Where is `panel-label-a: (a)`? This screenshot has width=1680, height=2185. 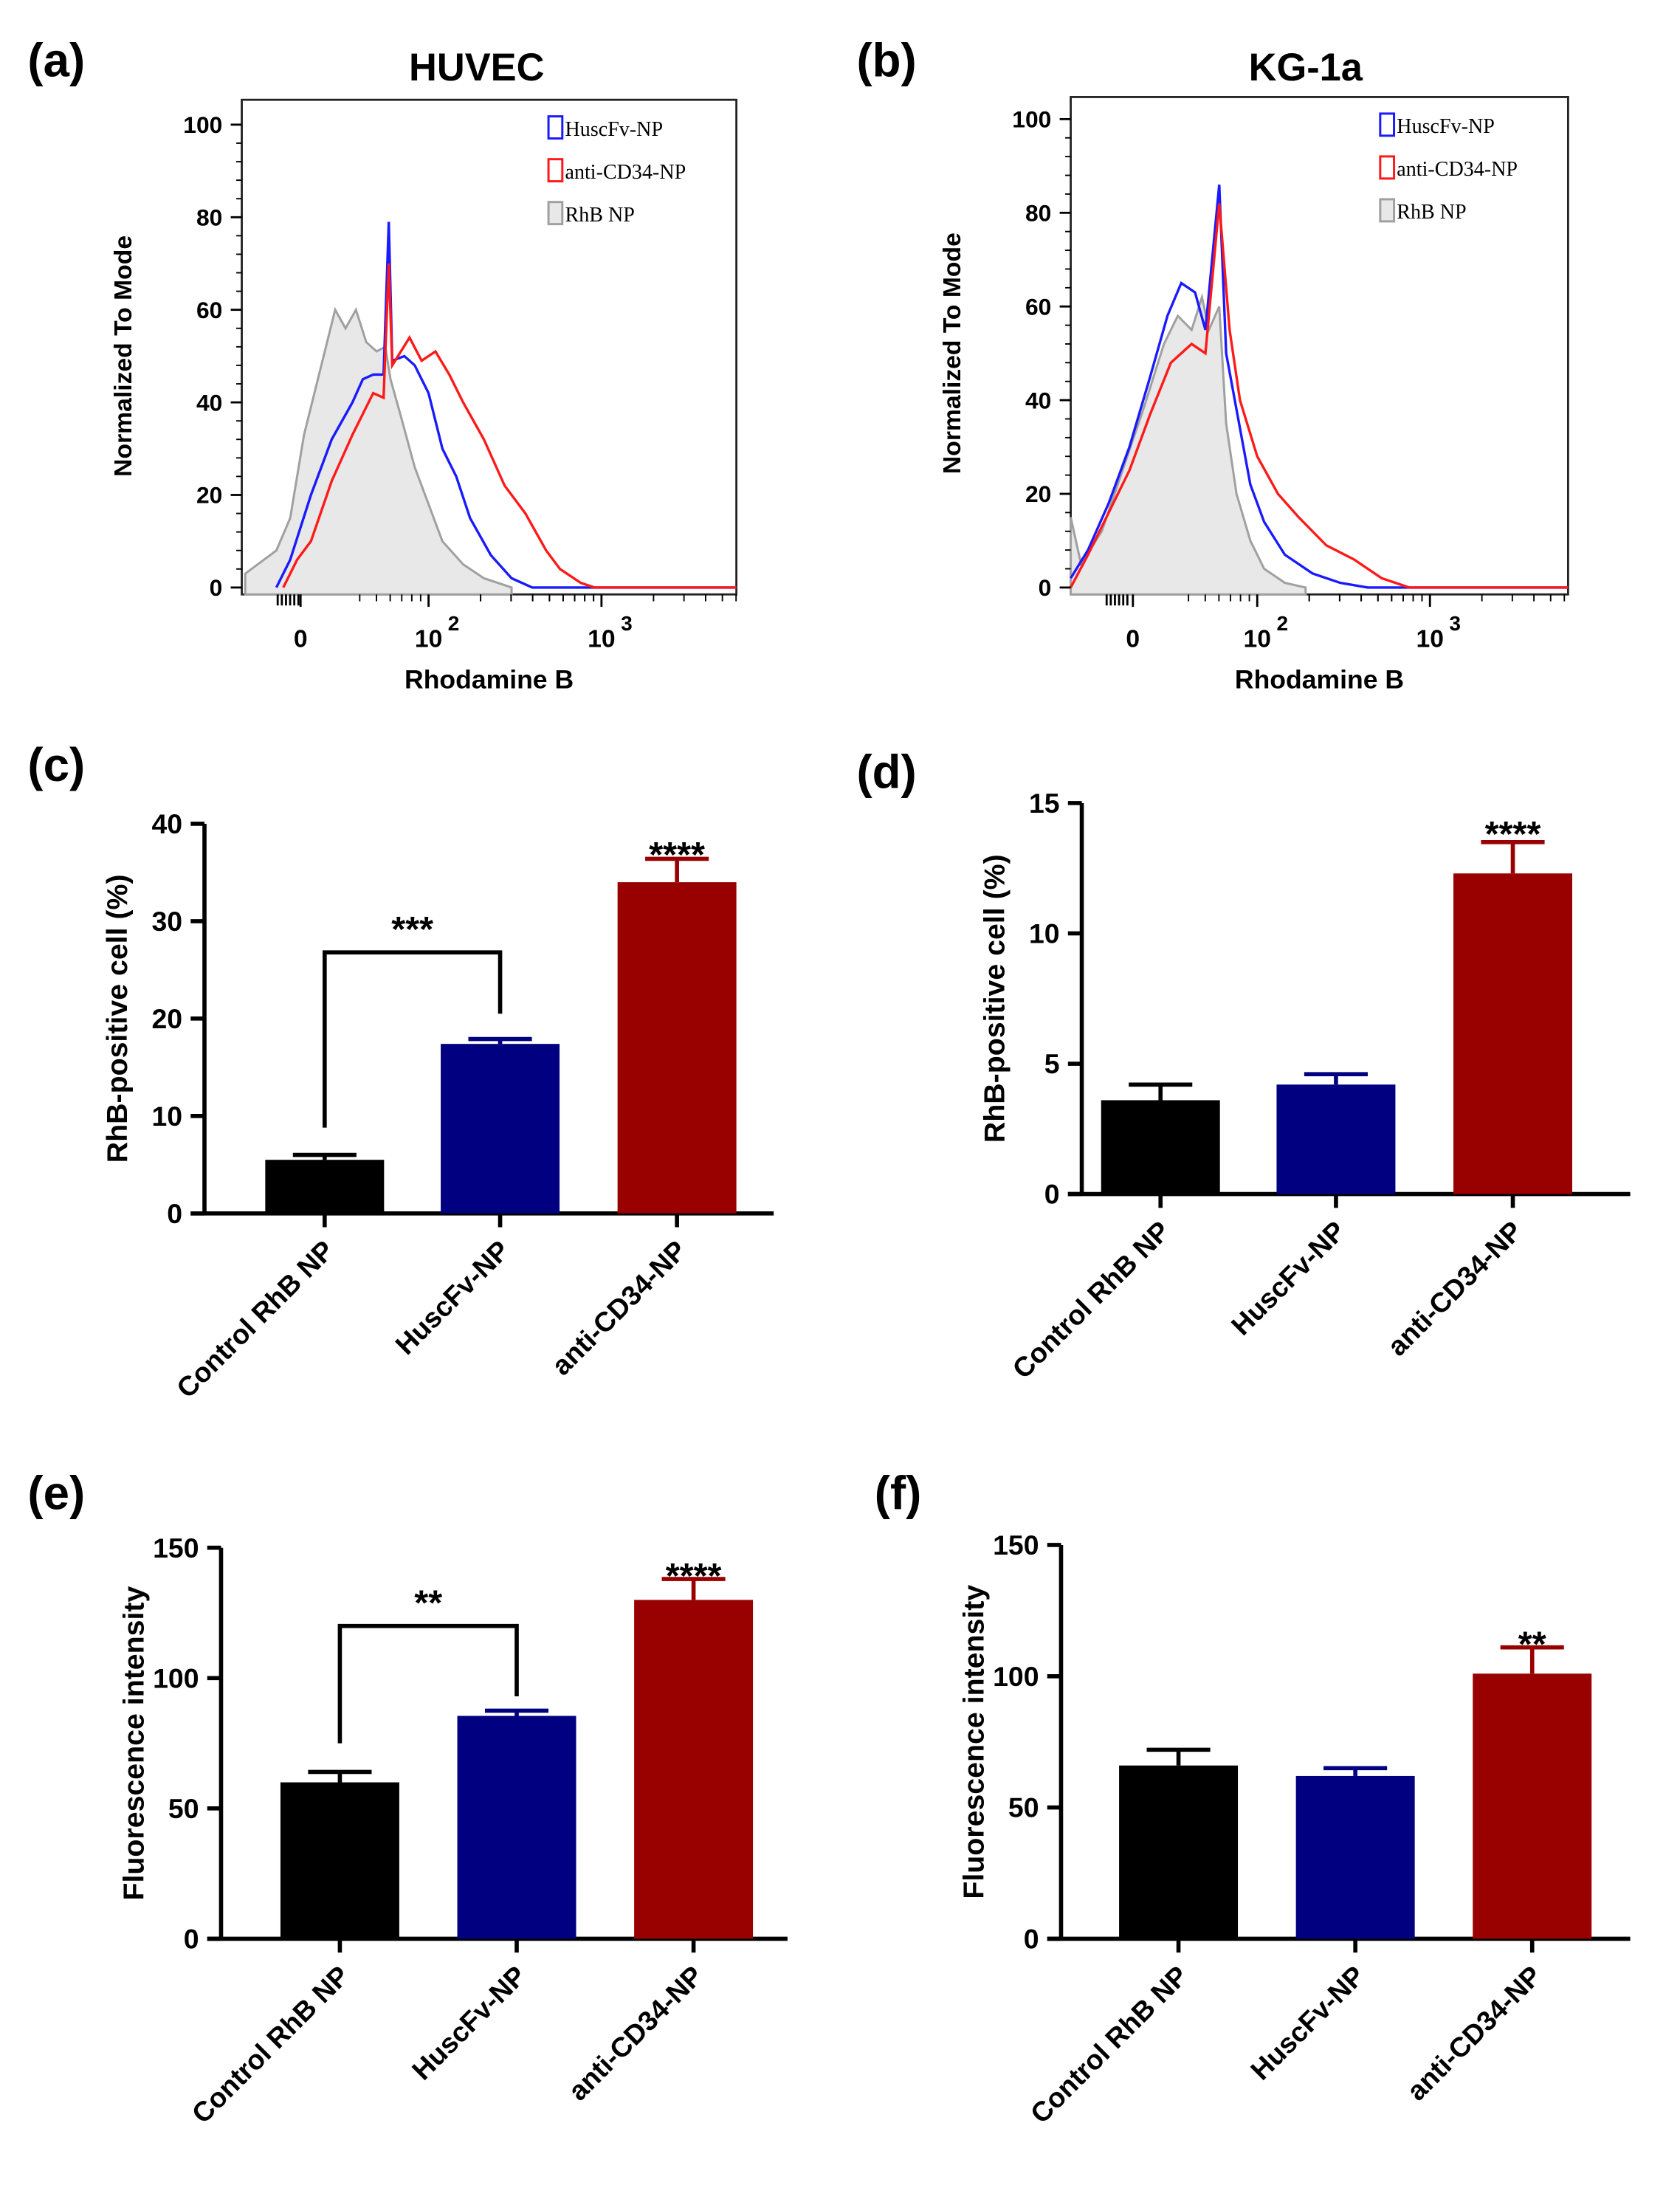
panel-label-a: (a) is located at coordinates (56, 60).